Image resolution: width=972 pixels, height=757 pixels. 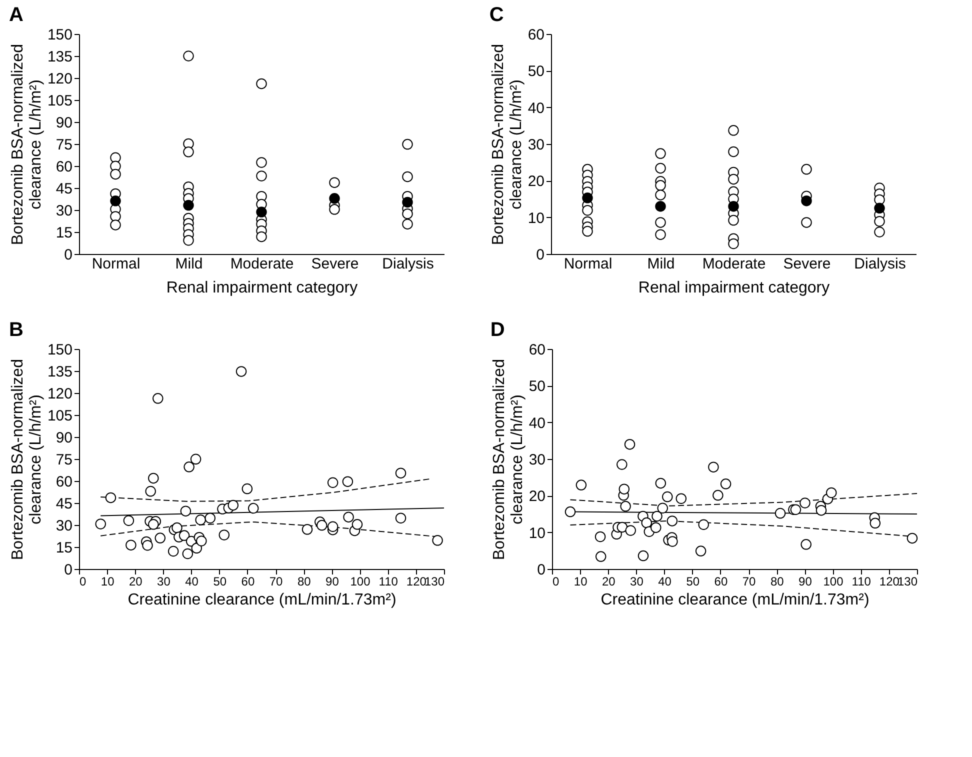 What do you see at coordinates (83, 581) in the screenshot?
I see `x-tick-label: 0` at bounding box center [83, 581].